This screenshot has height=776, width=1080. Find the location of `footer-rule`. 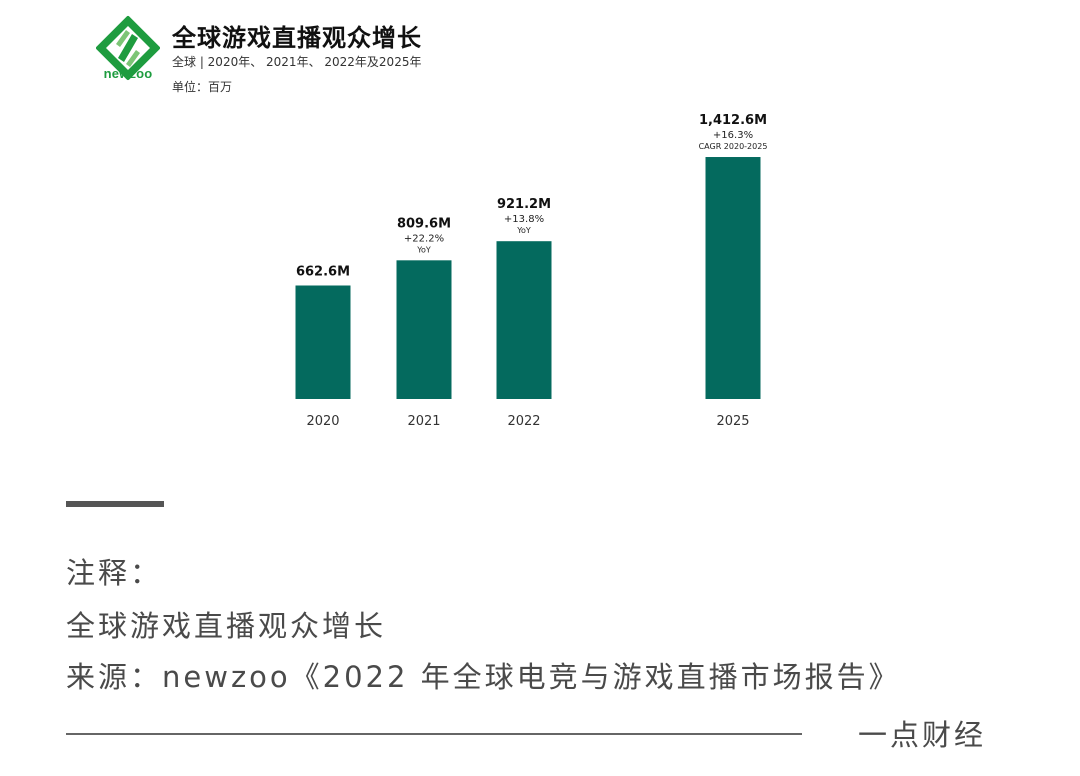

footer-rule is located at coordinates (434, 734).